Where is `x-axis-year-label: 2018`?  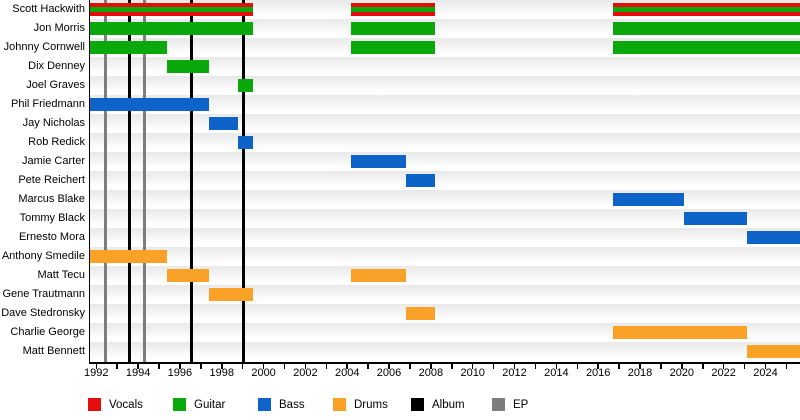
x-axis-year-label: 2018 is located at coordinates (640, 372).